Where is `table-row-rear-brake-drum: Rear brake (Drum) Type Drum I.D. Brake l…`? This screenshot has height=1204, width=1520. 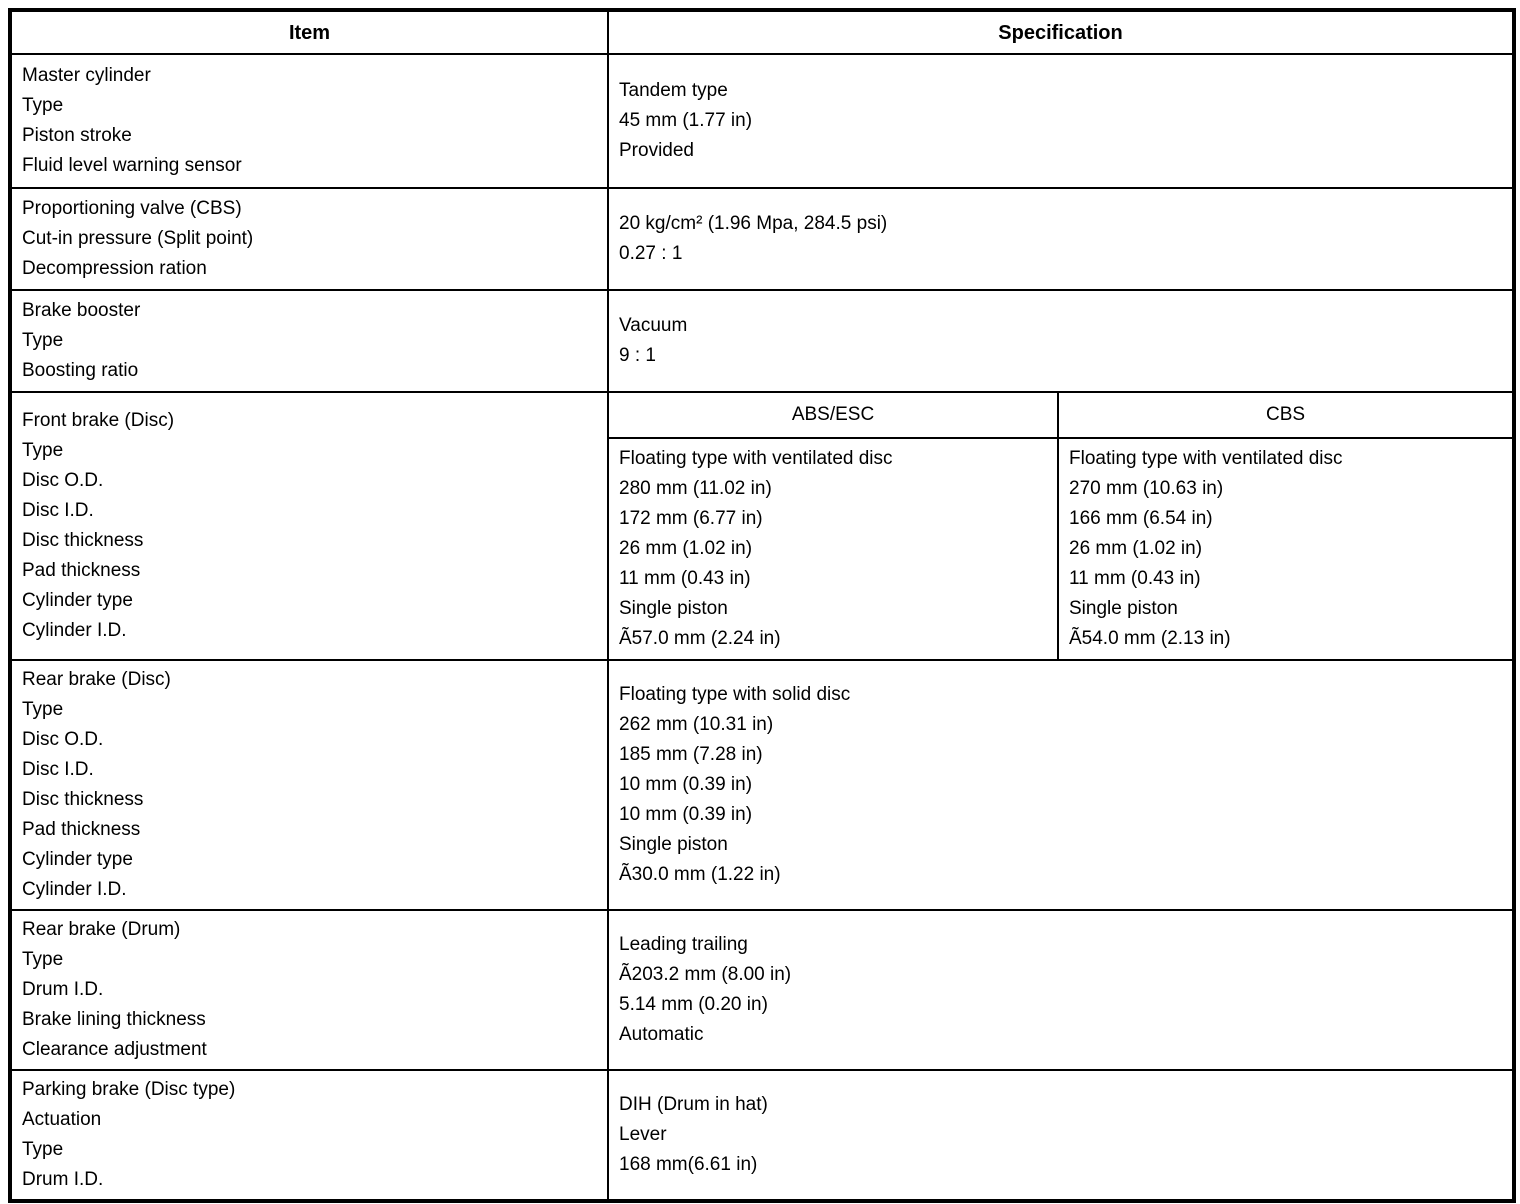 table-row-rear-brake-drum: Rear brake (Drum) Type Drum I.D. Brake l… is located at coordinates (762, 990).